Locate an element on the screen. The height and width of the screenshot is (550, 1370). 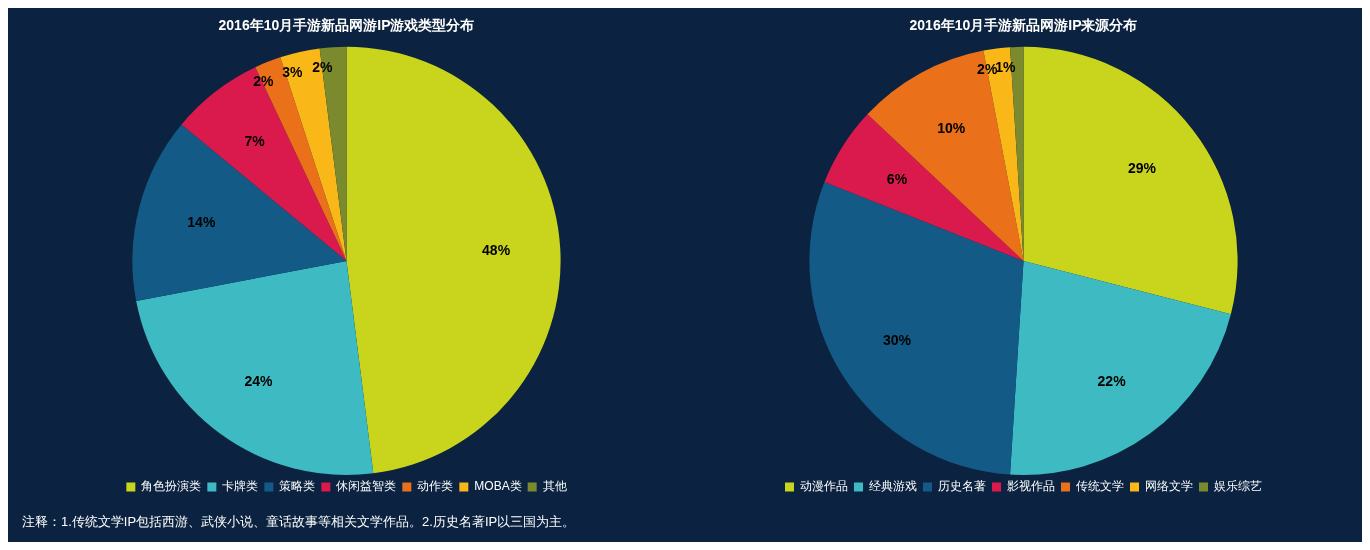
legend-label: 娱乐综艺 is located at coordinates (1238, 486).